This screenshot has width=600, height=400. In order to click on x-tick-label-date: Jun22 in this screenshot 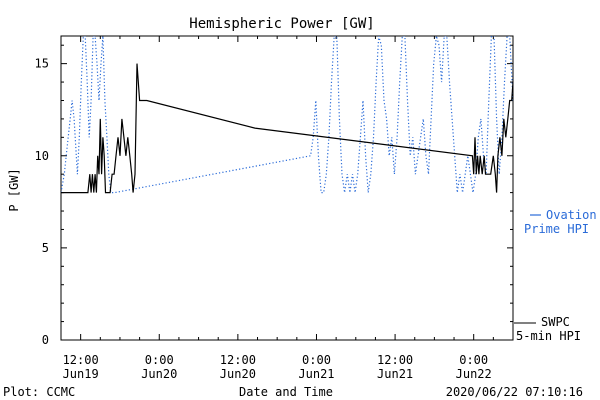, I will do `click(474, 374)`.